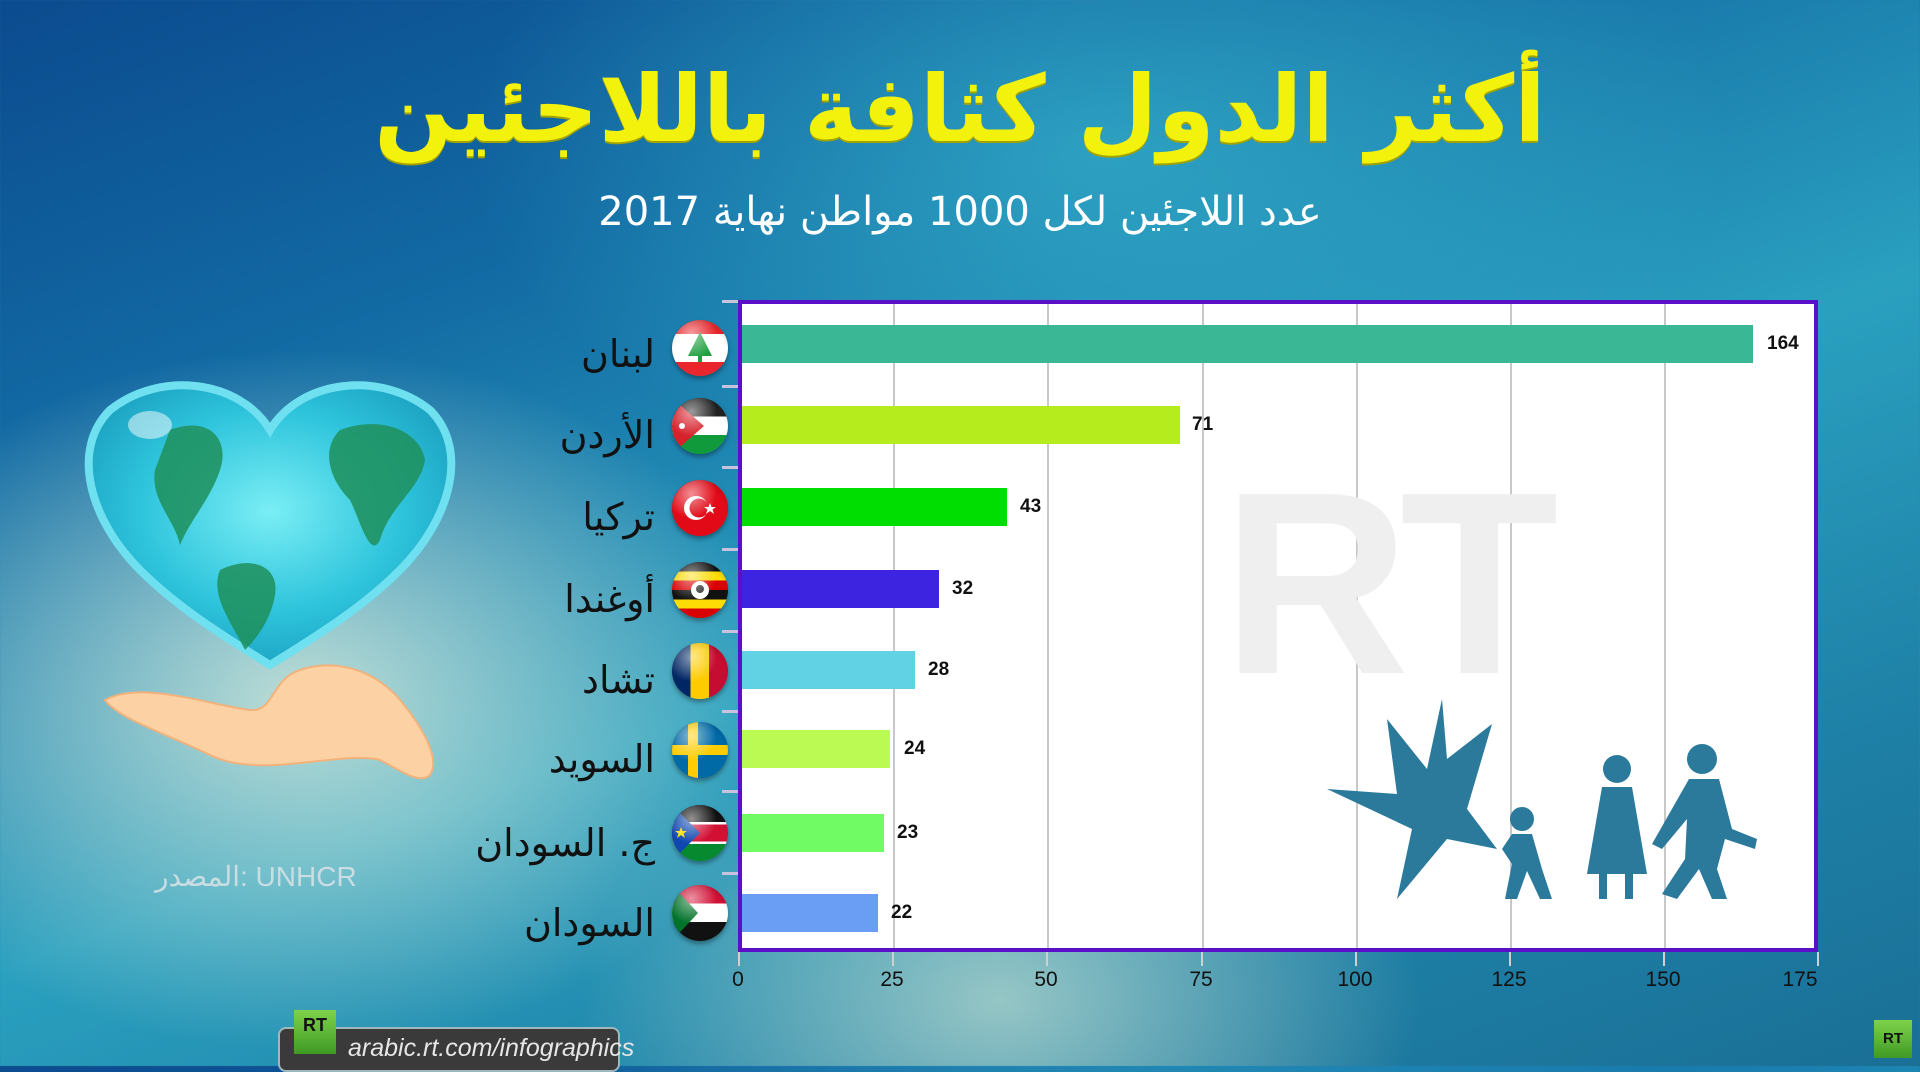 This screenshot has width=1920, height=1072. Describe the element at coordinates (908, 832) in the screenshot. I see `bar-value-label: 23` at that location.